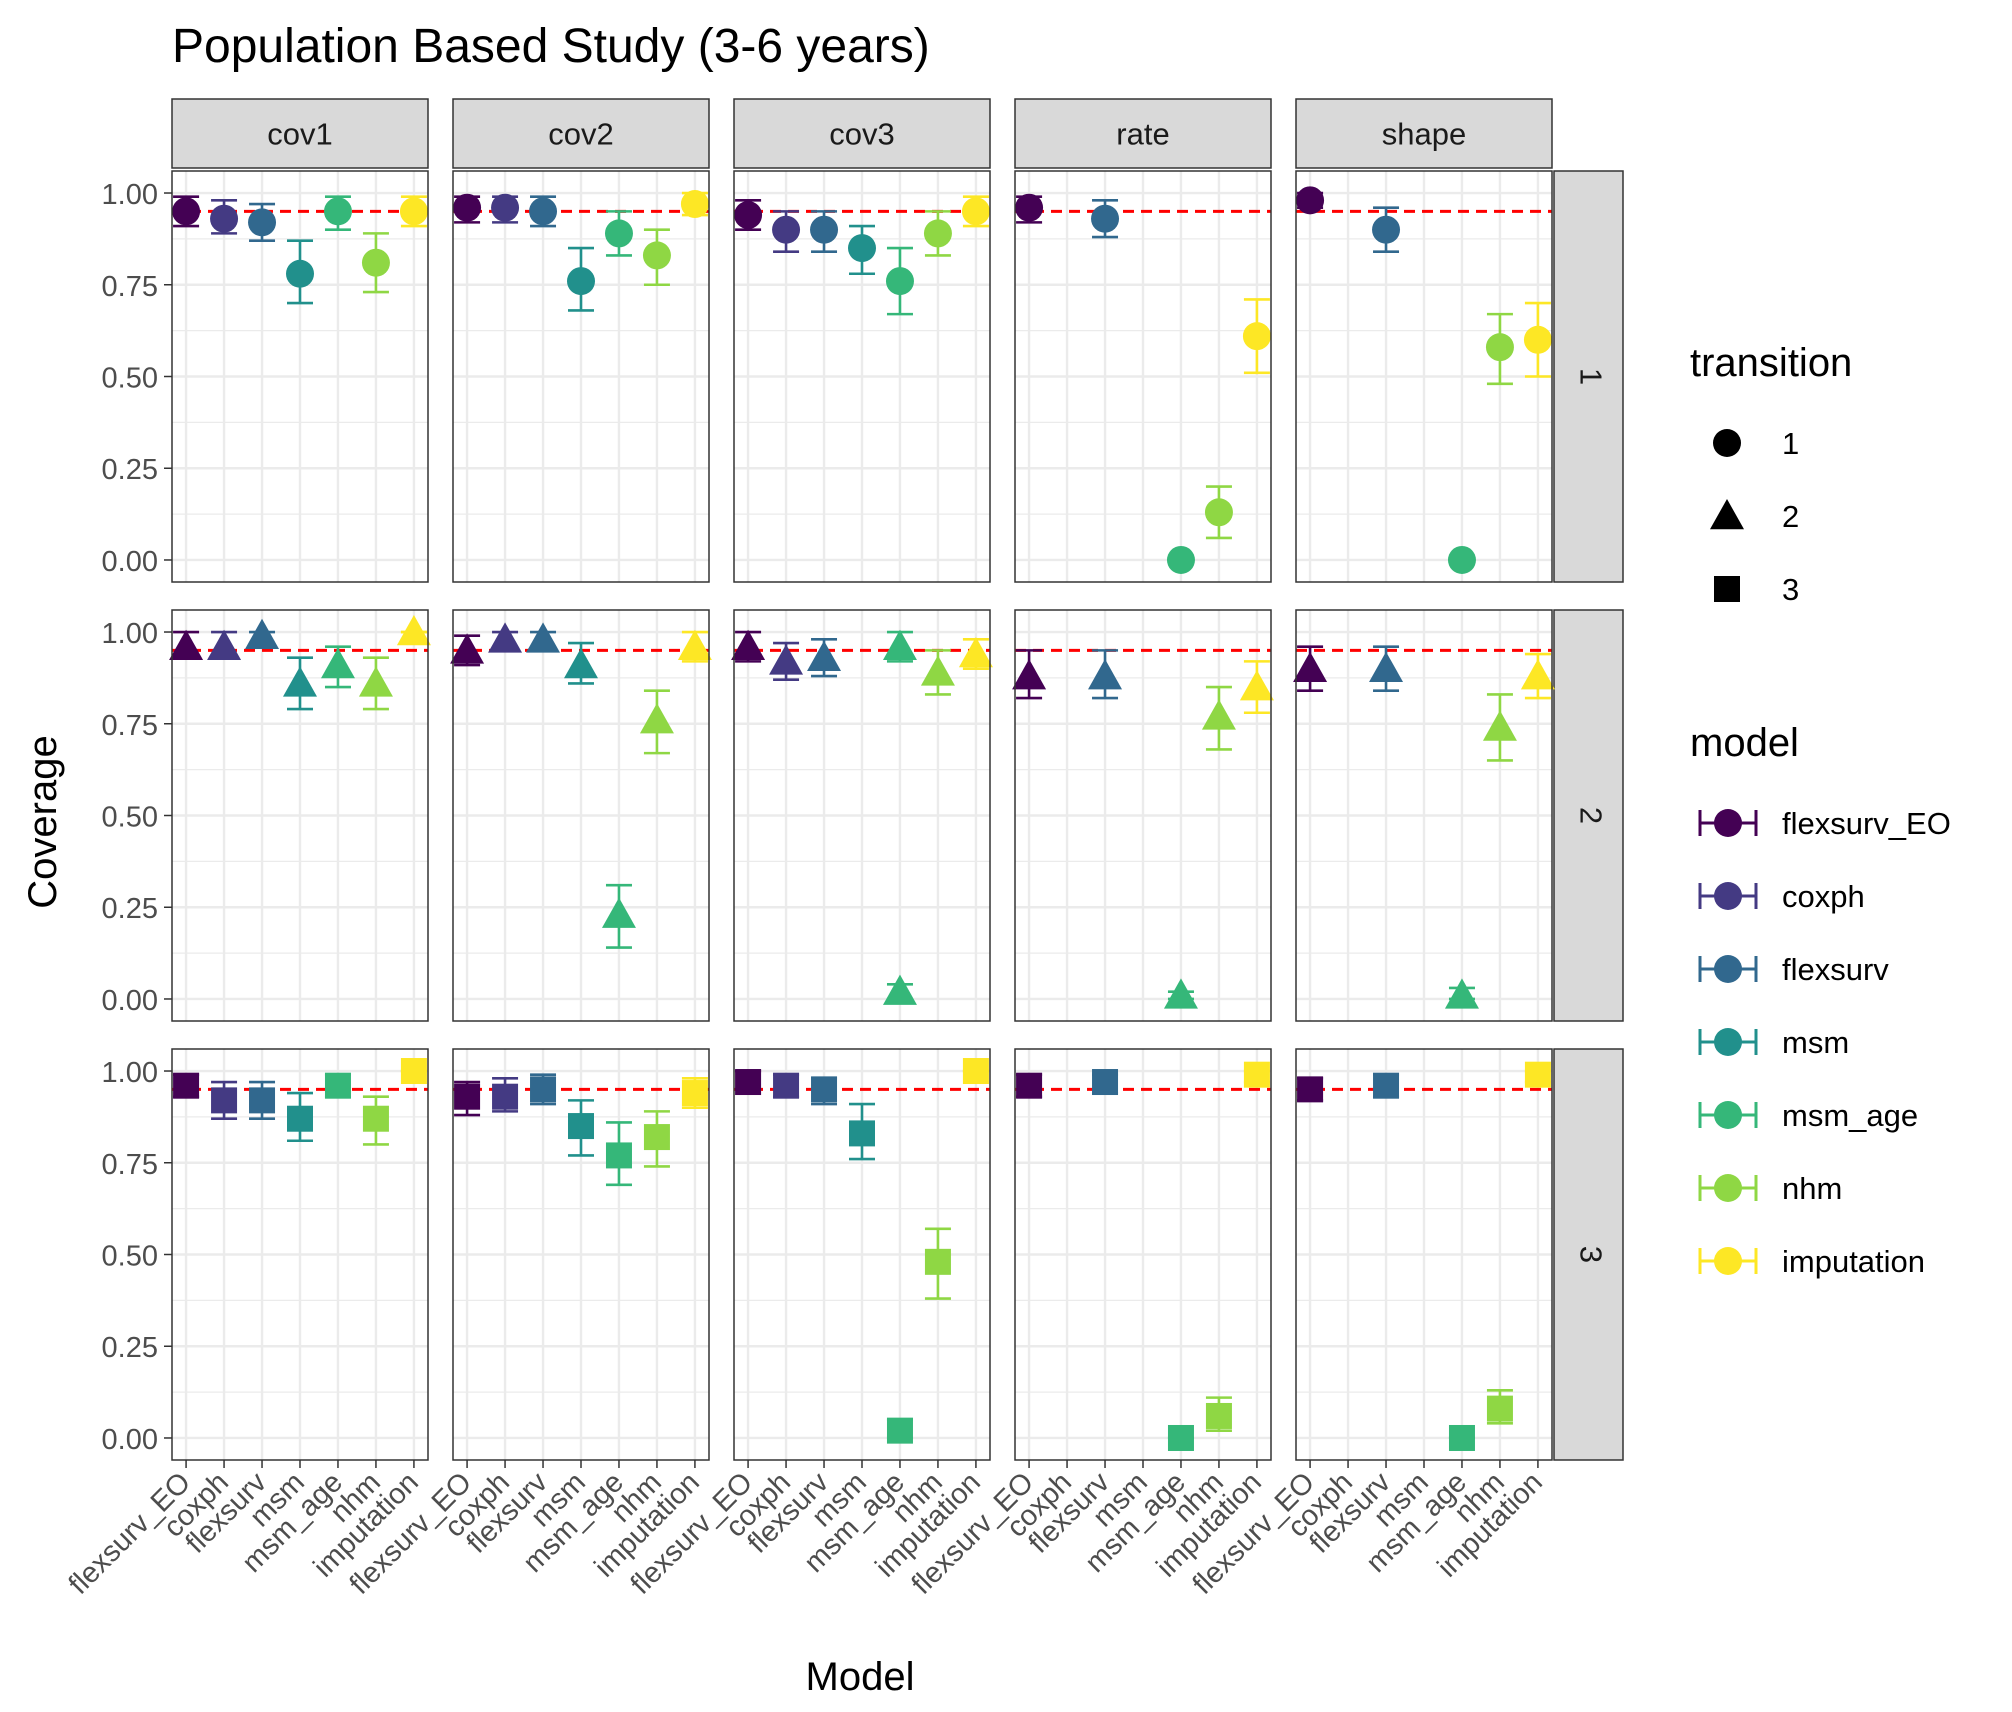  I want to click on panel-2-rate, so click(1143, 815).